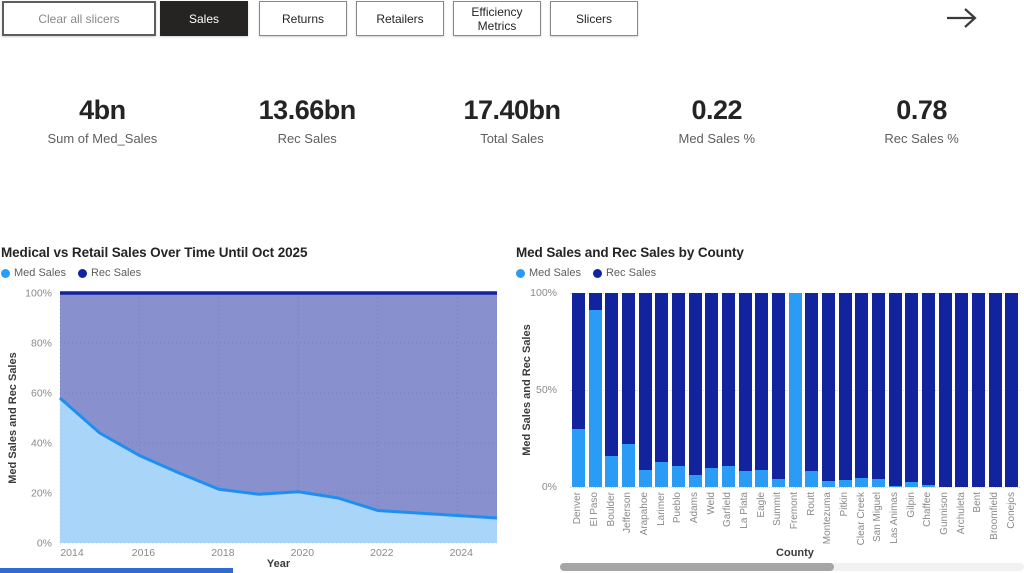  I want to click on county-bar-san-miguel, so click(878, 390).